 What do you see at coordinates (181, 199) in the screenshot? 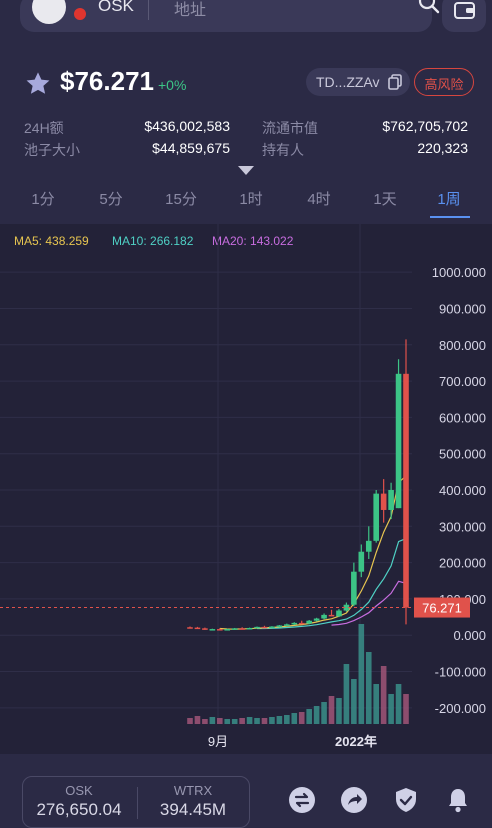
I see `tab-15m: 15分` at bounding box center [181, 199].